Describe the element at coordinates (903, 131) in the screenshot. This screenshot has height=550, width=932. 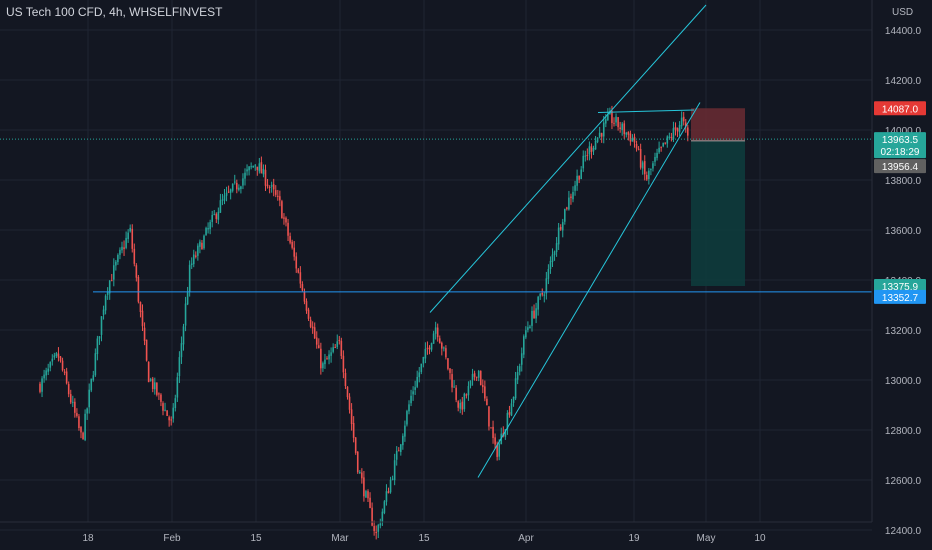
I see `y-tick-label: 14000.0` at that location.